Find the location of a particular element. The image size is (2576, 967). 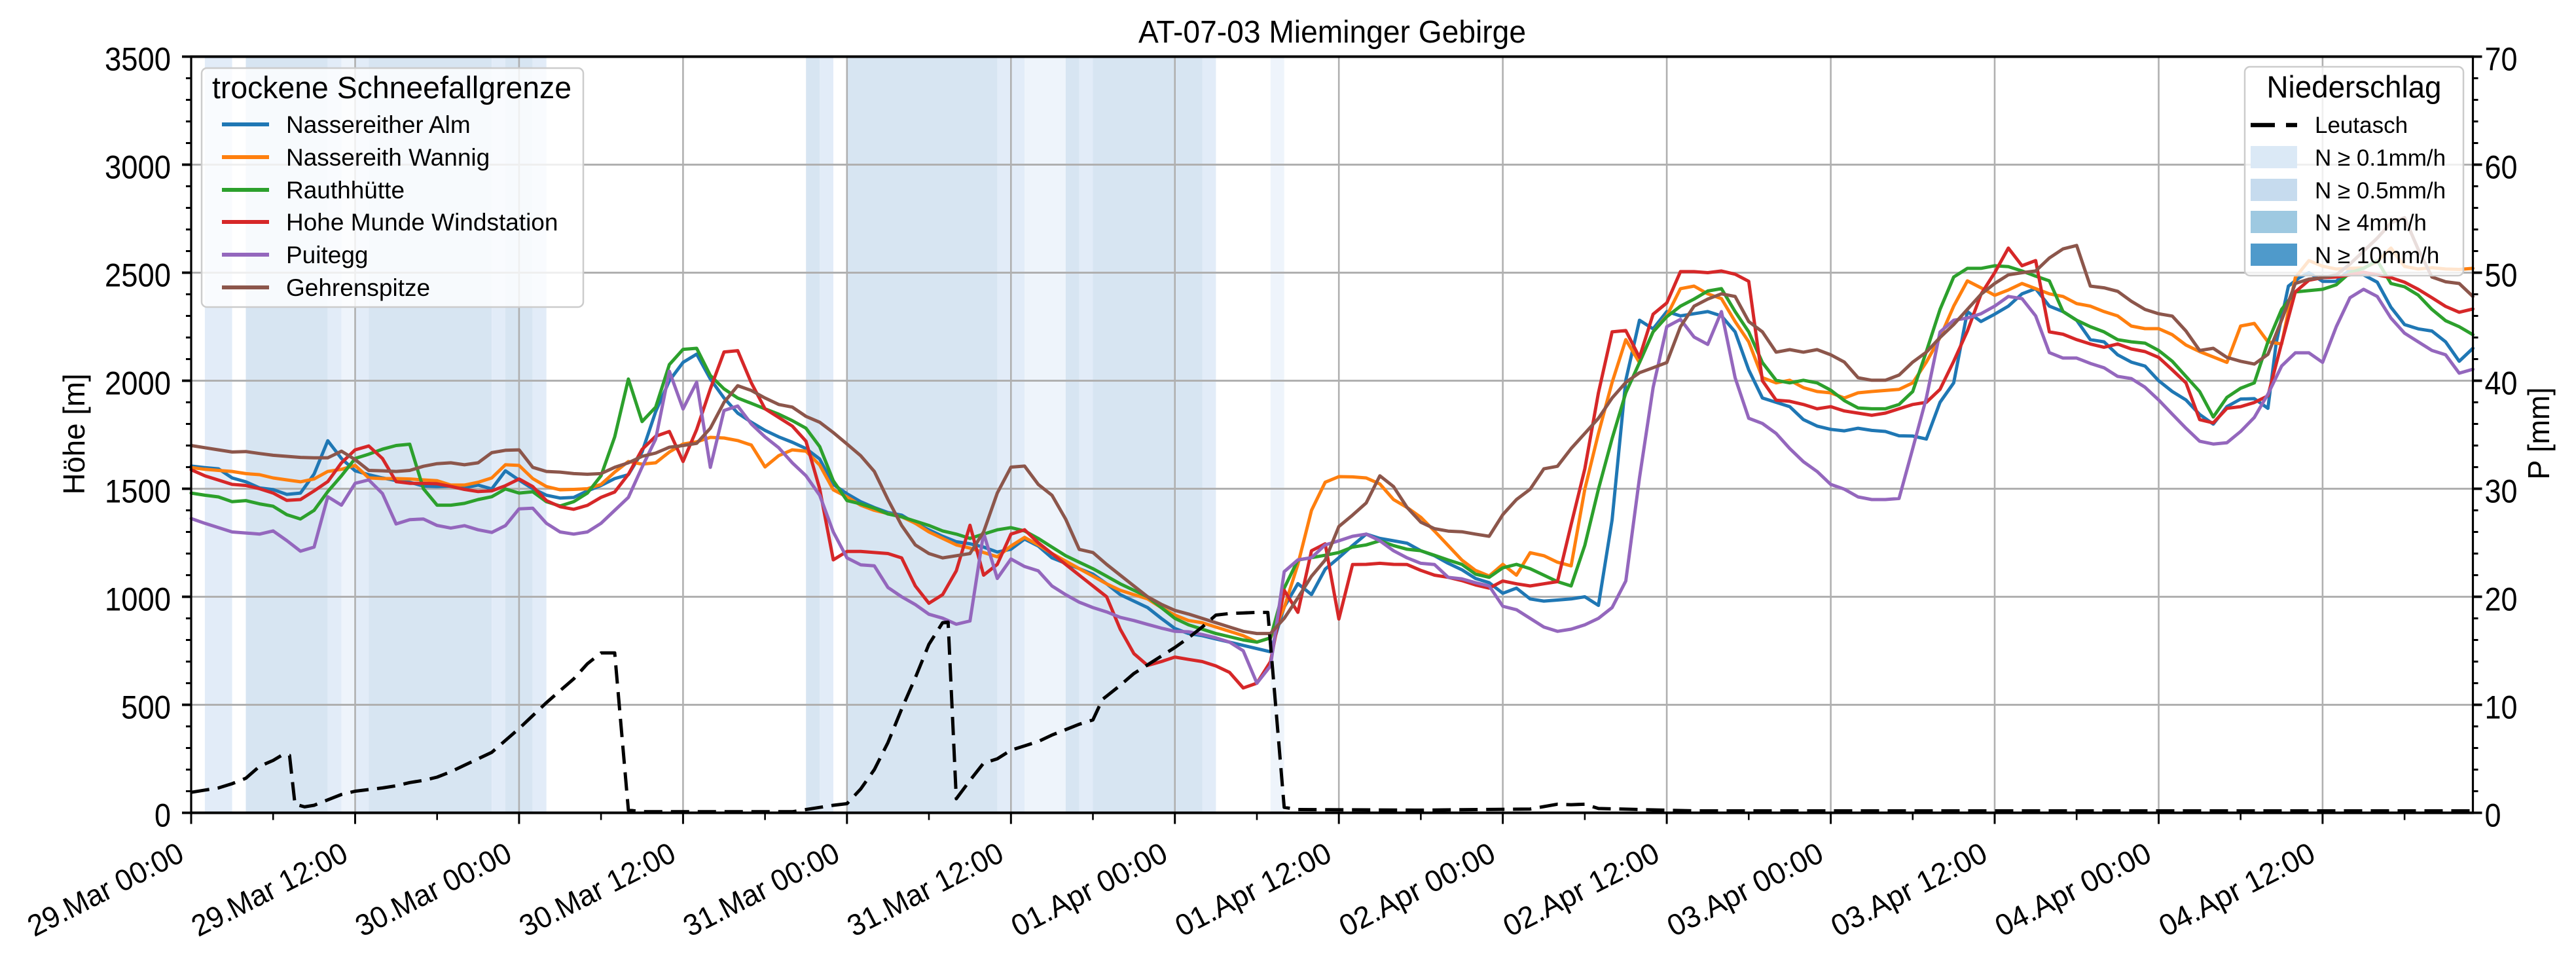

svg-text: 30 is located at coordinates (2501, 492).